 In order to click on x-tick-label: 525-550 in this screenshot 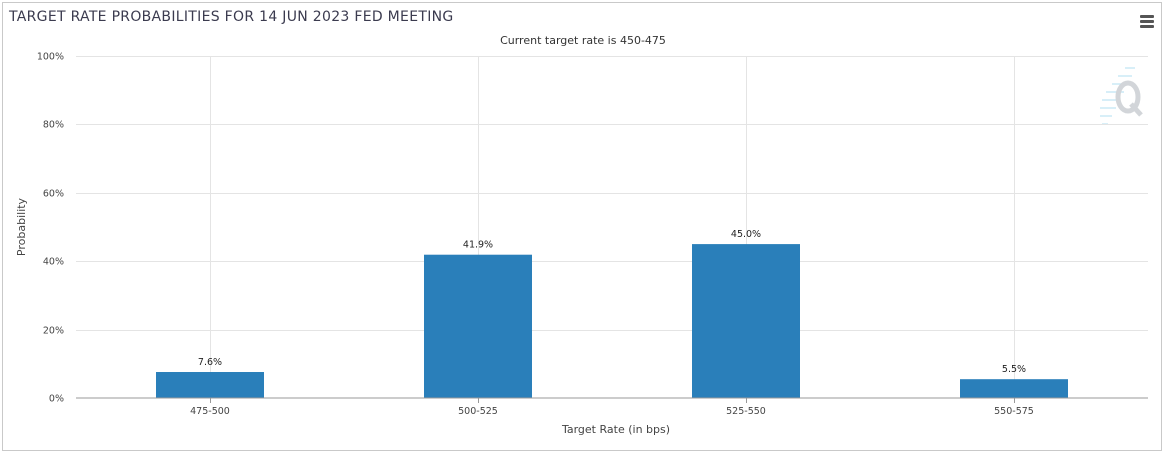, I will do `click(746, 411)`.